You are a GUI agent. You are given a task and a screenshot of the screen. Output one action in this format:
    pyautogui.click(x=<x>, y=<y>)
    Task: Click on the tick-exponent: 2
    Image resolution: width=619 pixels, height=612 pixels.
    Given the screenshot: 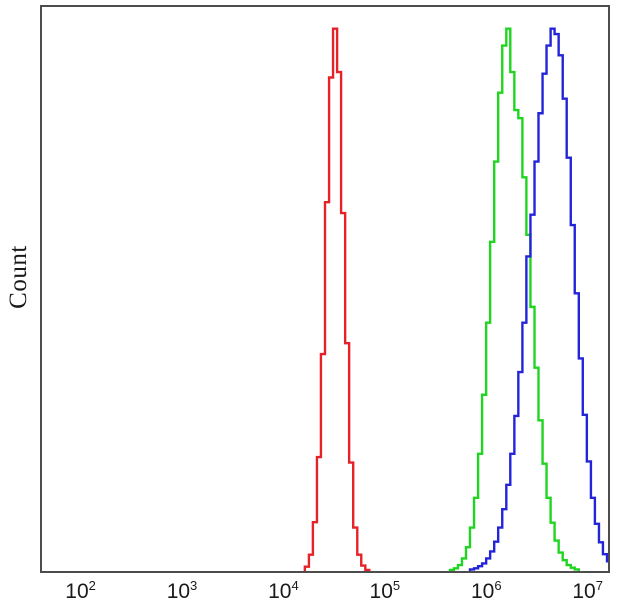 What is the action you would take?
    pyautogui.click(x=92, y=585)
    